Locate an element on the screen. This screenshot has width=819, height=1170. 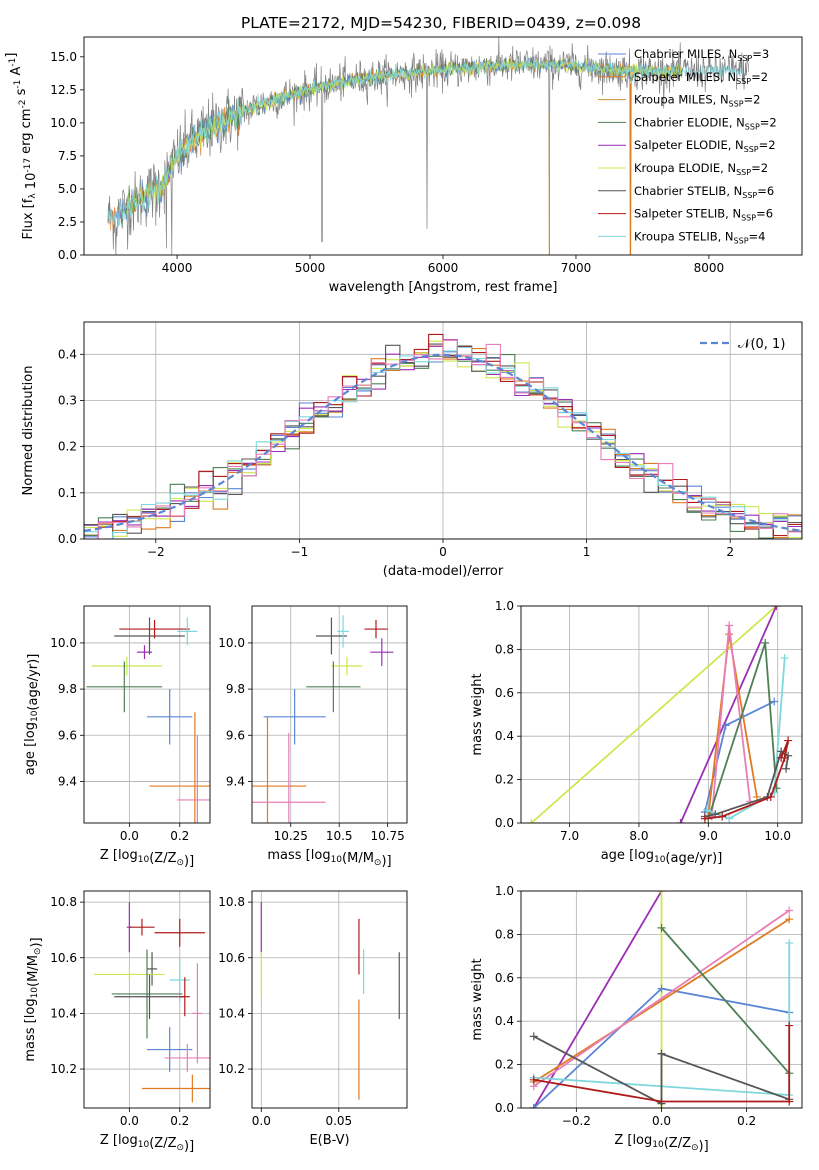
legend-text: Salpeter ELODIE, N is located at coordinates (689, 145).